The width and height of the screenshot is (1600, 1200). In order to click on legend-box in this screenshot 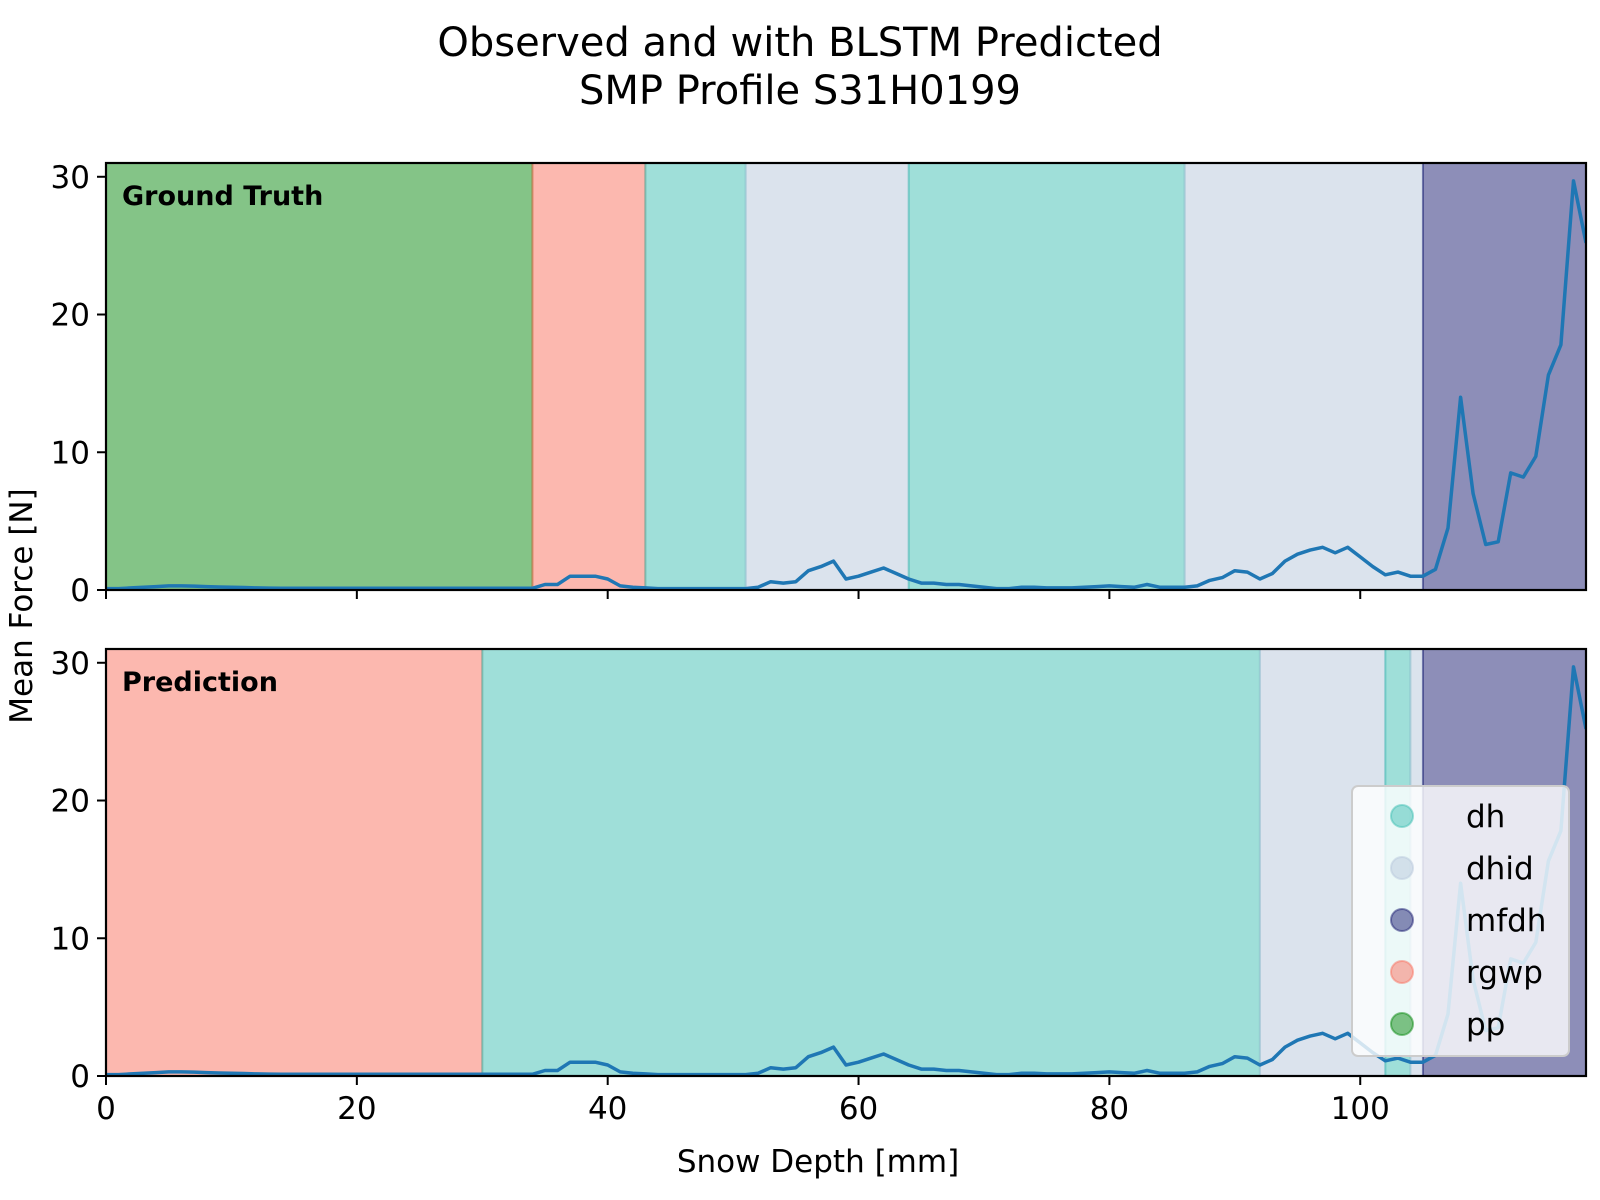, I will do `click(1460, 921)`.